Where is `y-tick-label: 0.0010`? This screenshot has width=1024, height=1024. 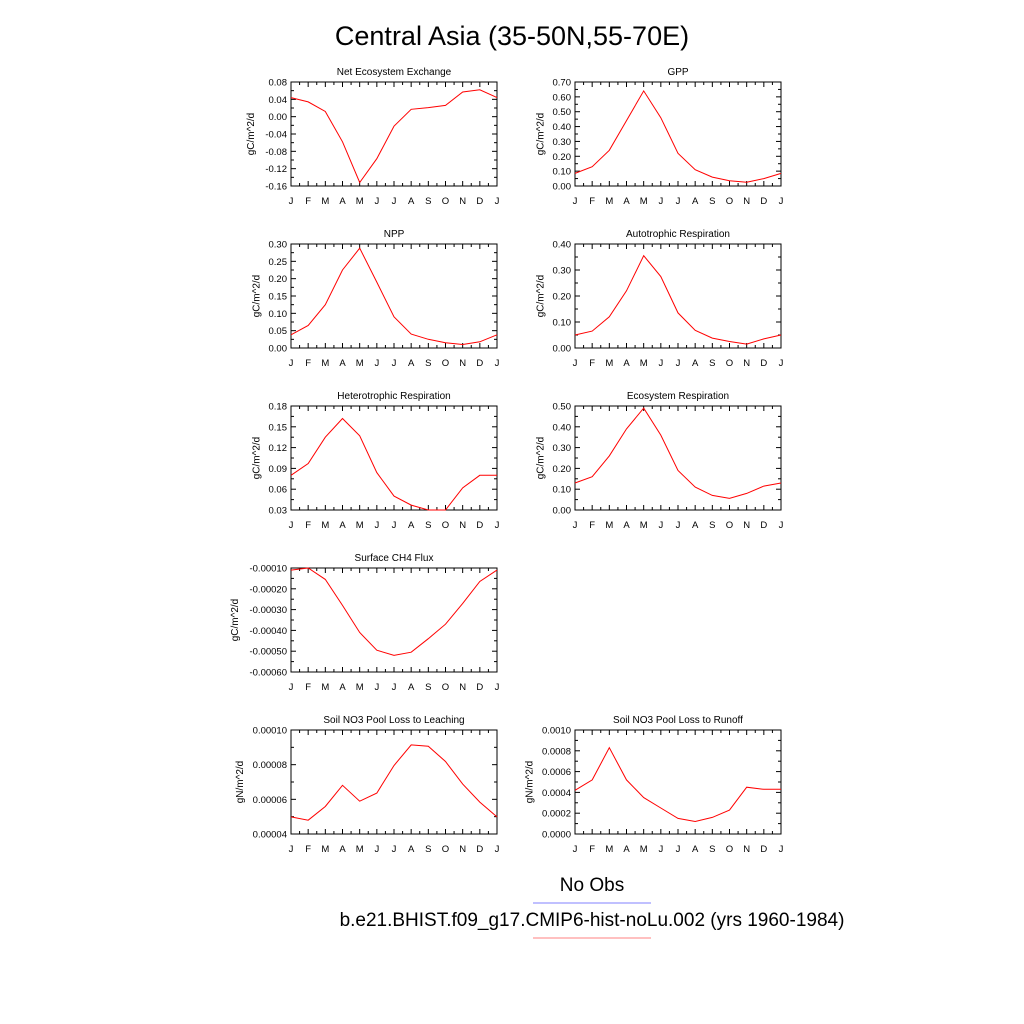
y-tick-label: 0.0010 is located at coordinates (556, 731).